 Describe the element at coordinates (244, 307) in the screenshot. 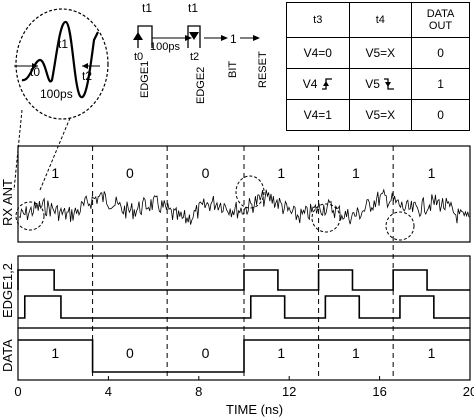

I see `edge2-waveform` at that location.